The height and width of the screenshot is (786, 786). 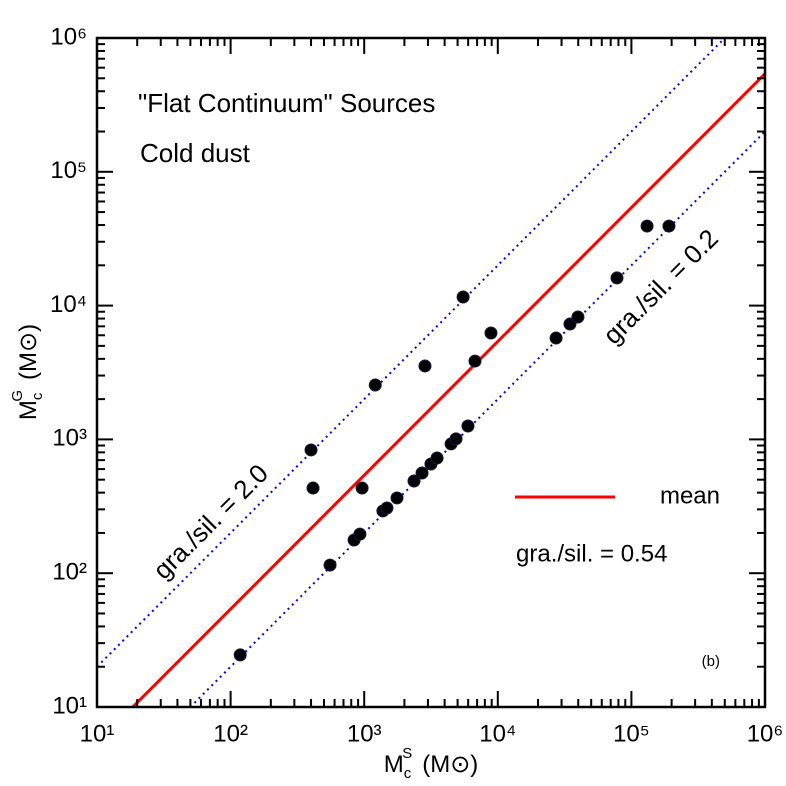 I want to click on line-label: gra./sil. = 0.2, so click(x=660, y=286).